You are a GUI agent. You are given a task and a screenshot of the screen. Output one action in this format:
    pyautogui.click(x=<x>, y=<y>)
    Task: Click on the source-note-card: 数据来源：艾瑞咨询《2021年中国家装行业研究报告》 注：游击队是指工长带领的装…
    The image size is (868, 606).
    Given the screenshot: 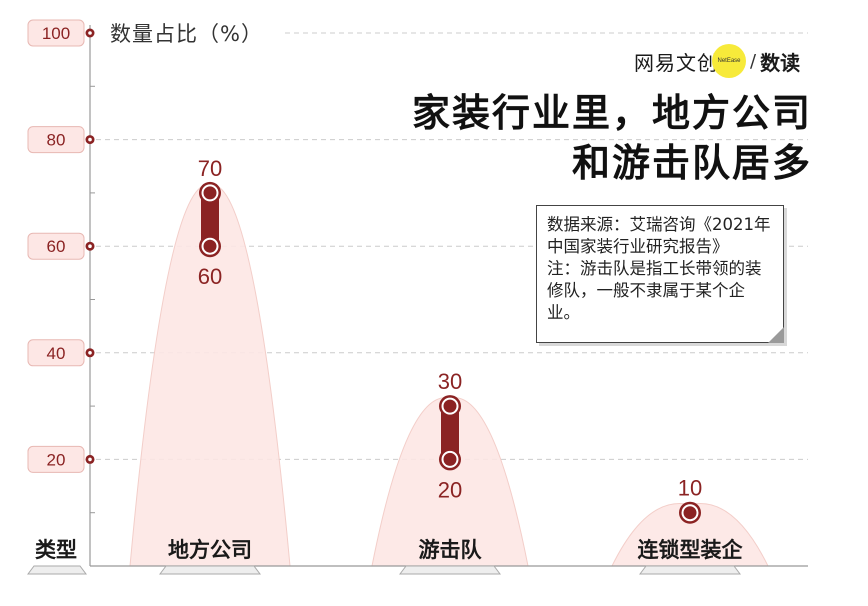 What is the action you would take?
    pyautogui.click(x=660, y=274)
    